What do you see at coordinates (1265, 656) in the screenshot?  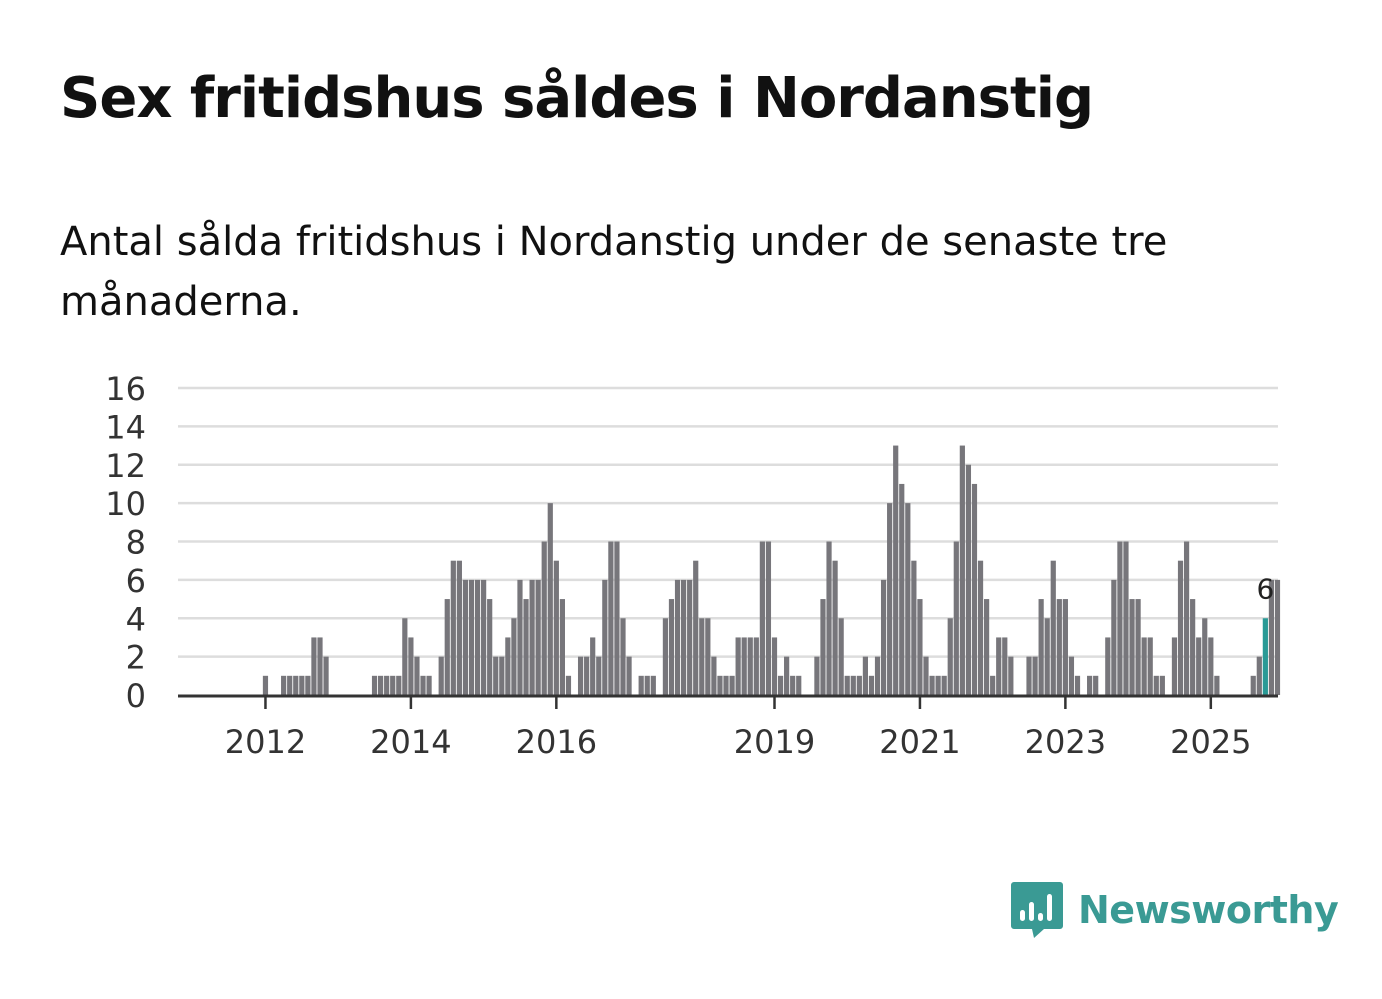 I see `highlighted-bar` at bounding box center [1265, 656].